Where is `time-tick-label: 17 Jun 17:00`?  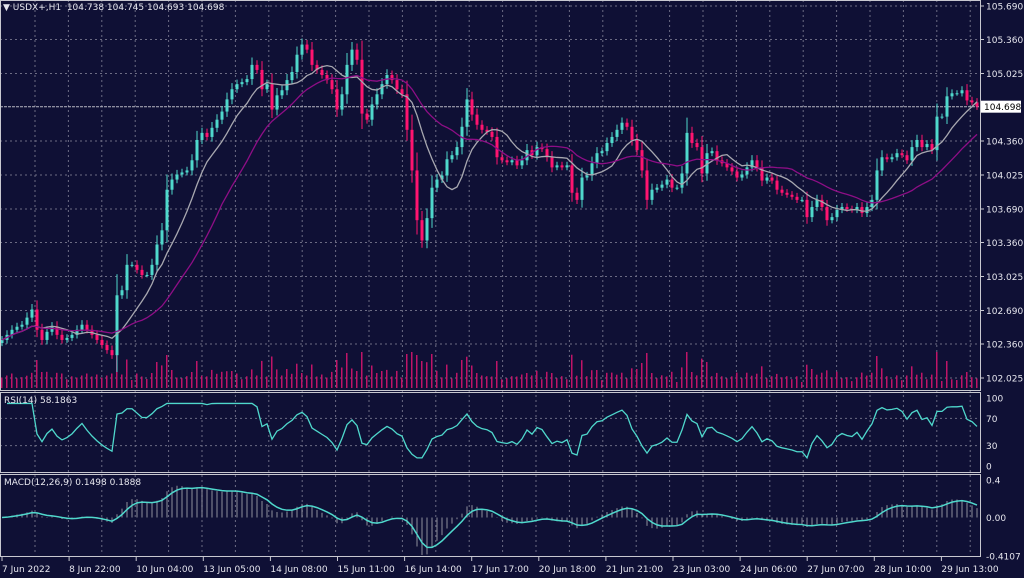 time-tick-label: 17 Jun 17:00 is located at coordinates (500, 570).